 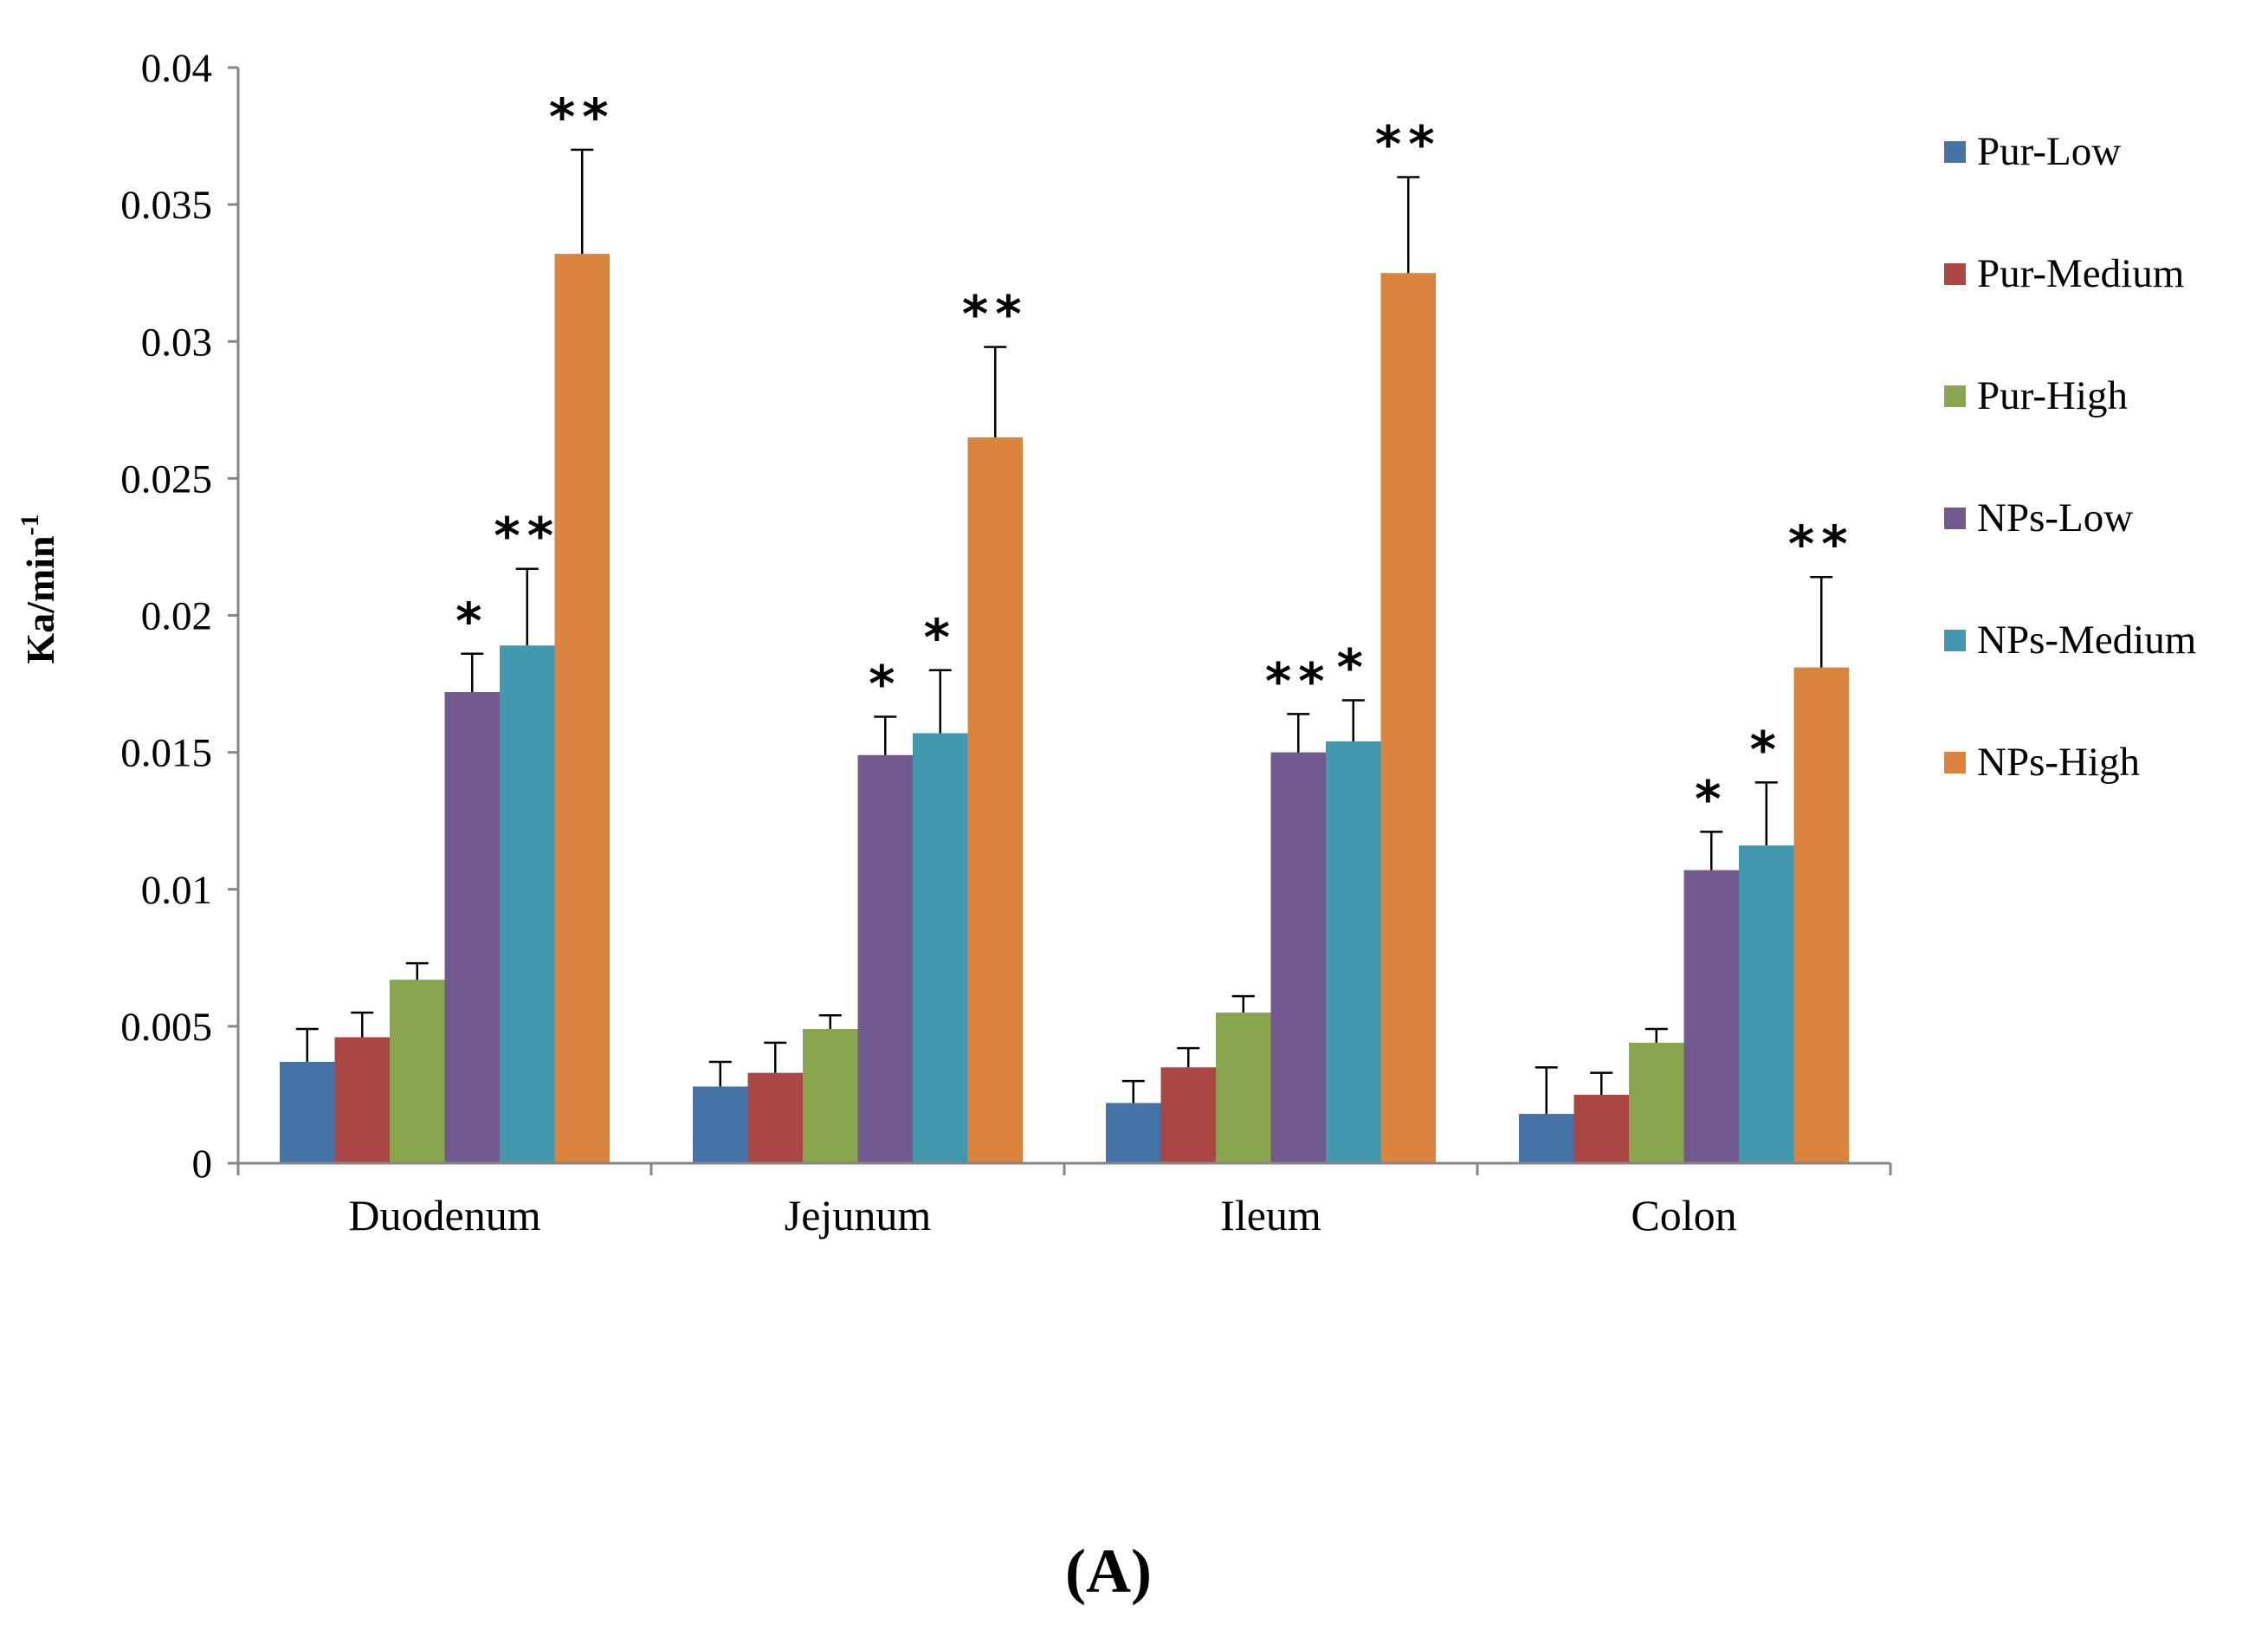 What do you see at coordinates (2058, 762) in the screenshot?
I see `legend-label: NPs-High` at bounding box center [2058, 762].